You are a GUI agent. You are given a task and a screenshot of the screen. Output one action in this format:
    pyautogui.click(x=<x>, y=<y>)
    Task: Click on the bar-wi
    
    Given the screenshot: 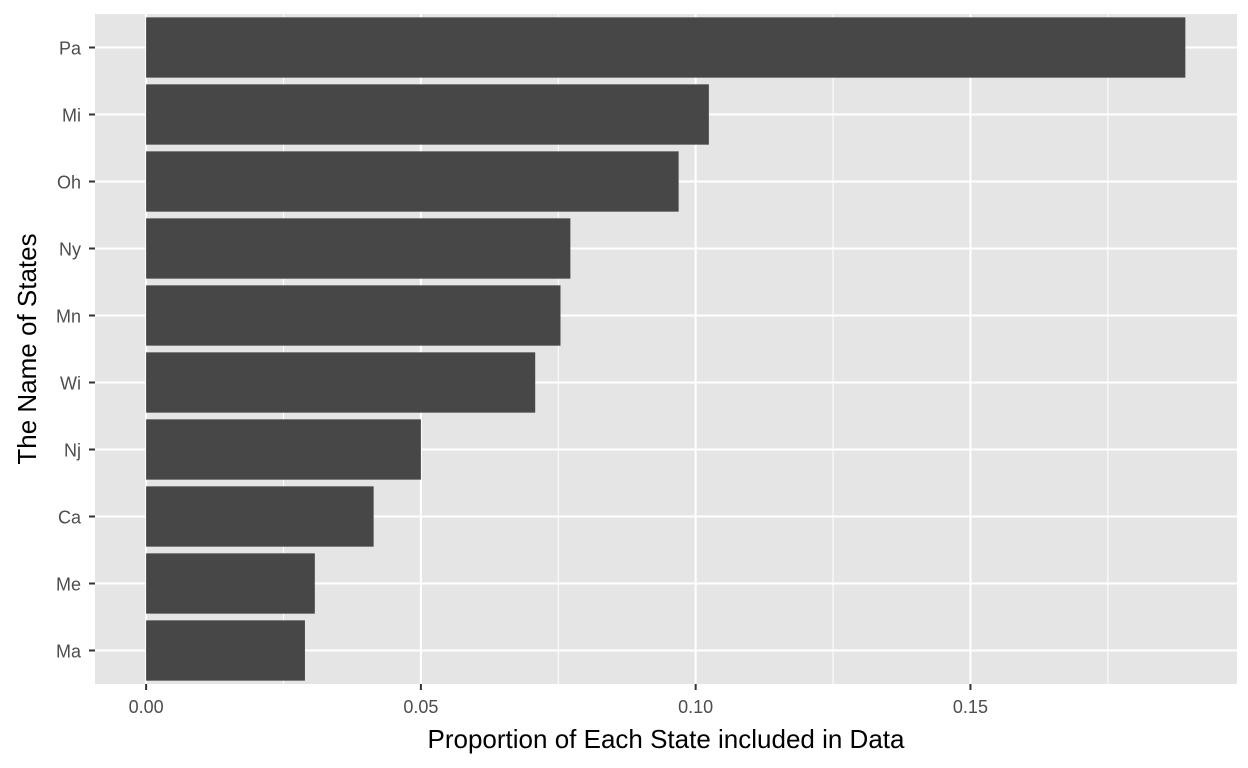 What is the action you would take?
    pyautogui.click(x=341, y=382)
    